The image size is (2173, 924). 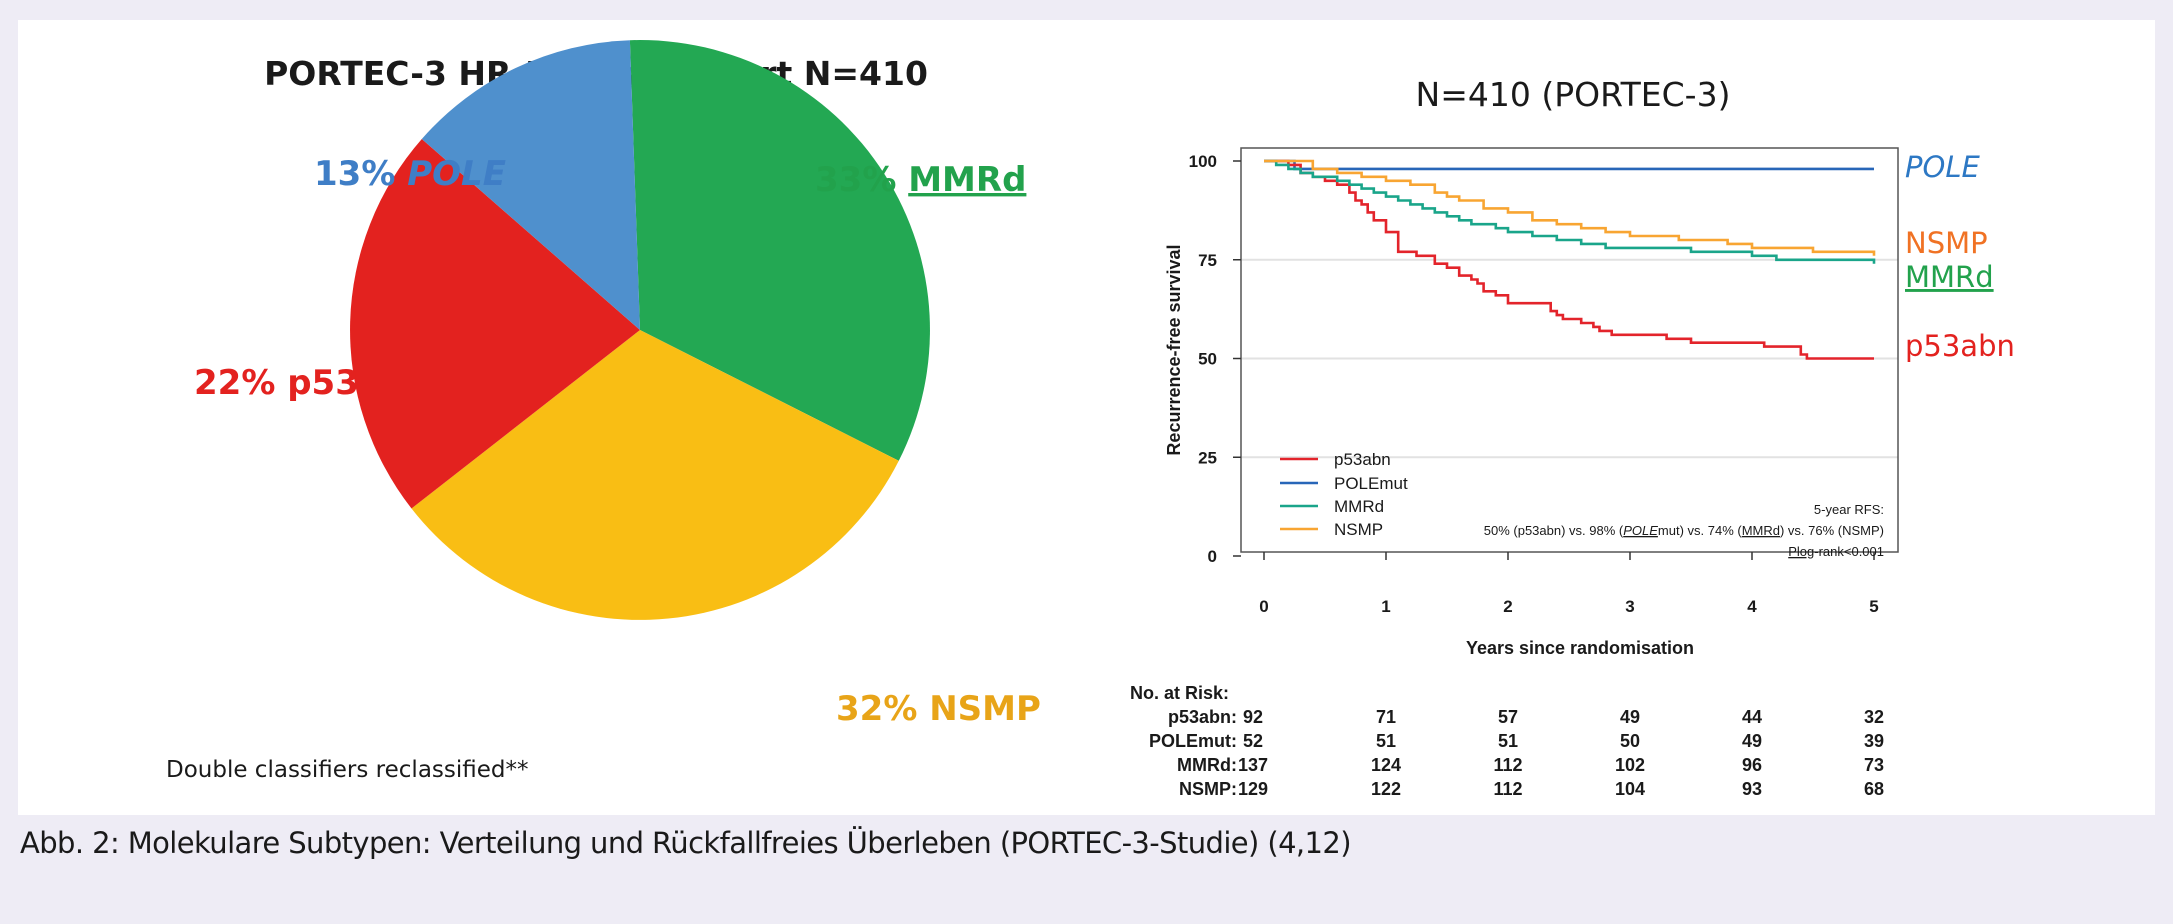 What do you see at coordinates (1371, 483) in the screenshot?
I see `legend-label-pole: POLEmut` at bounding box center [1371, 483].